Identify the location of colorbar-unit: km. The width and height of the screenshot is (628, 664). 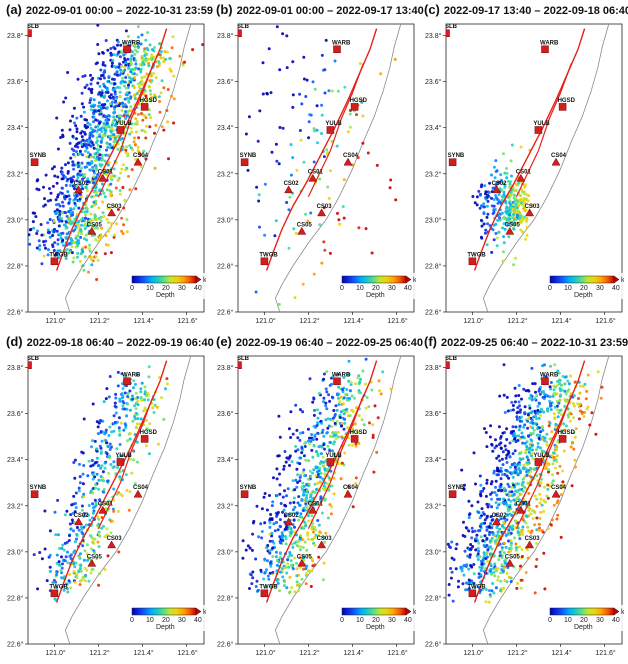
(622, 612).